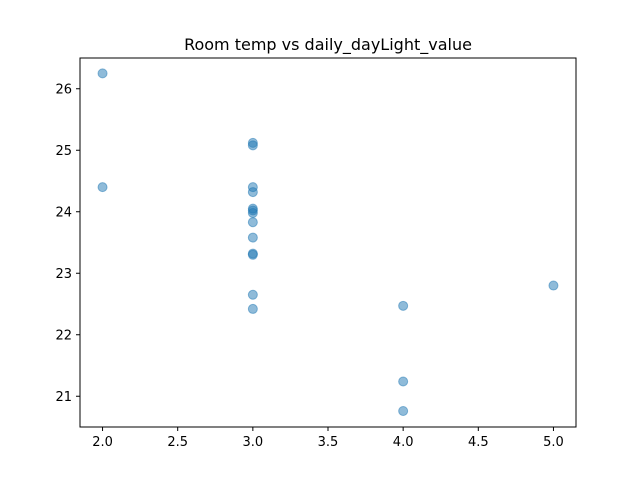 The image size is (640, 484). Describe the element at coordinates (177, 442) in the screenshot. I see `x-tick-label: 2.5` at that location.